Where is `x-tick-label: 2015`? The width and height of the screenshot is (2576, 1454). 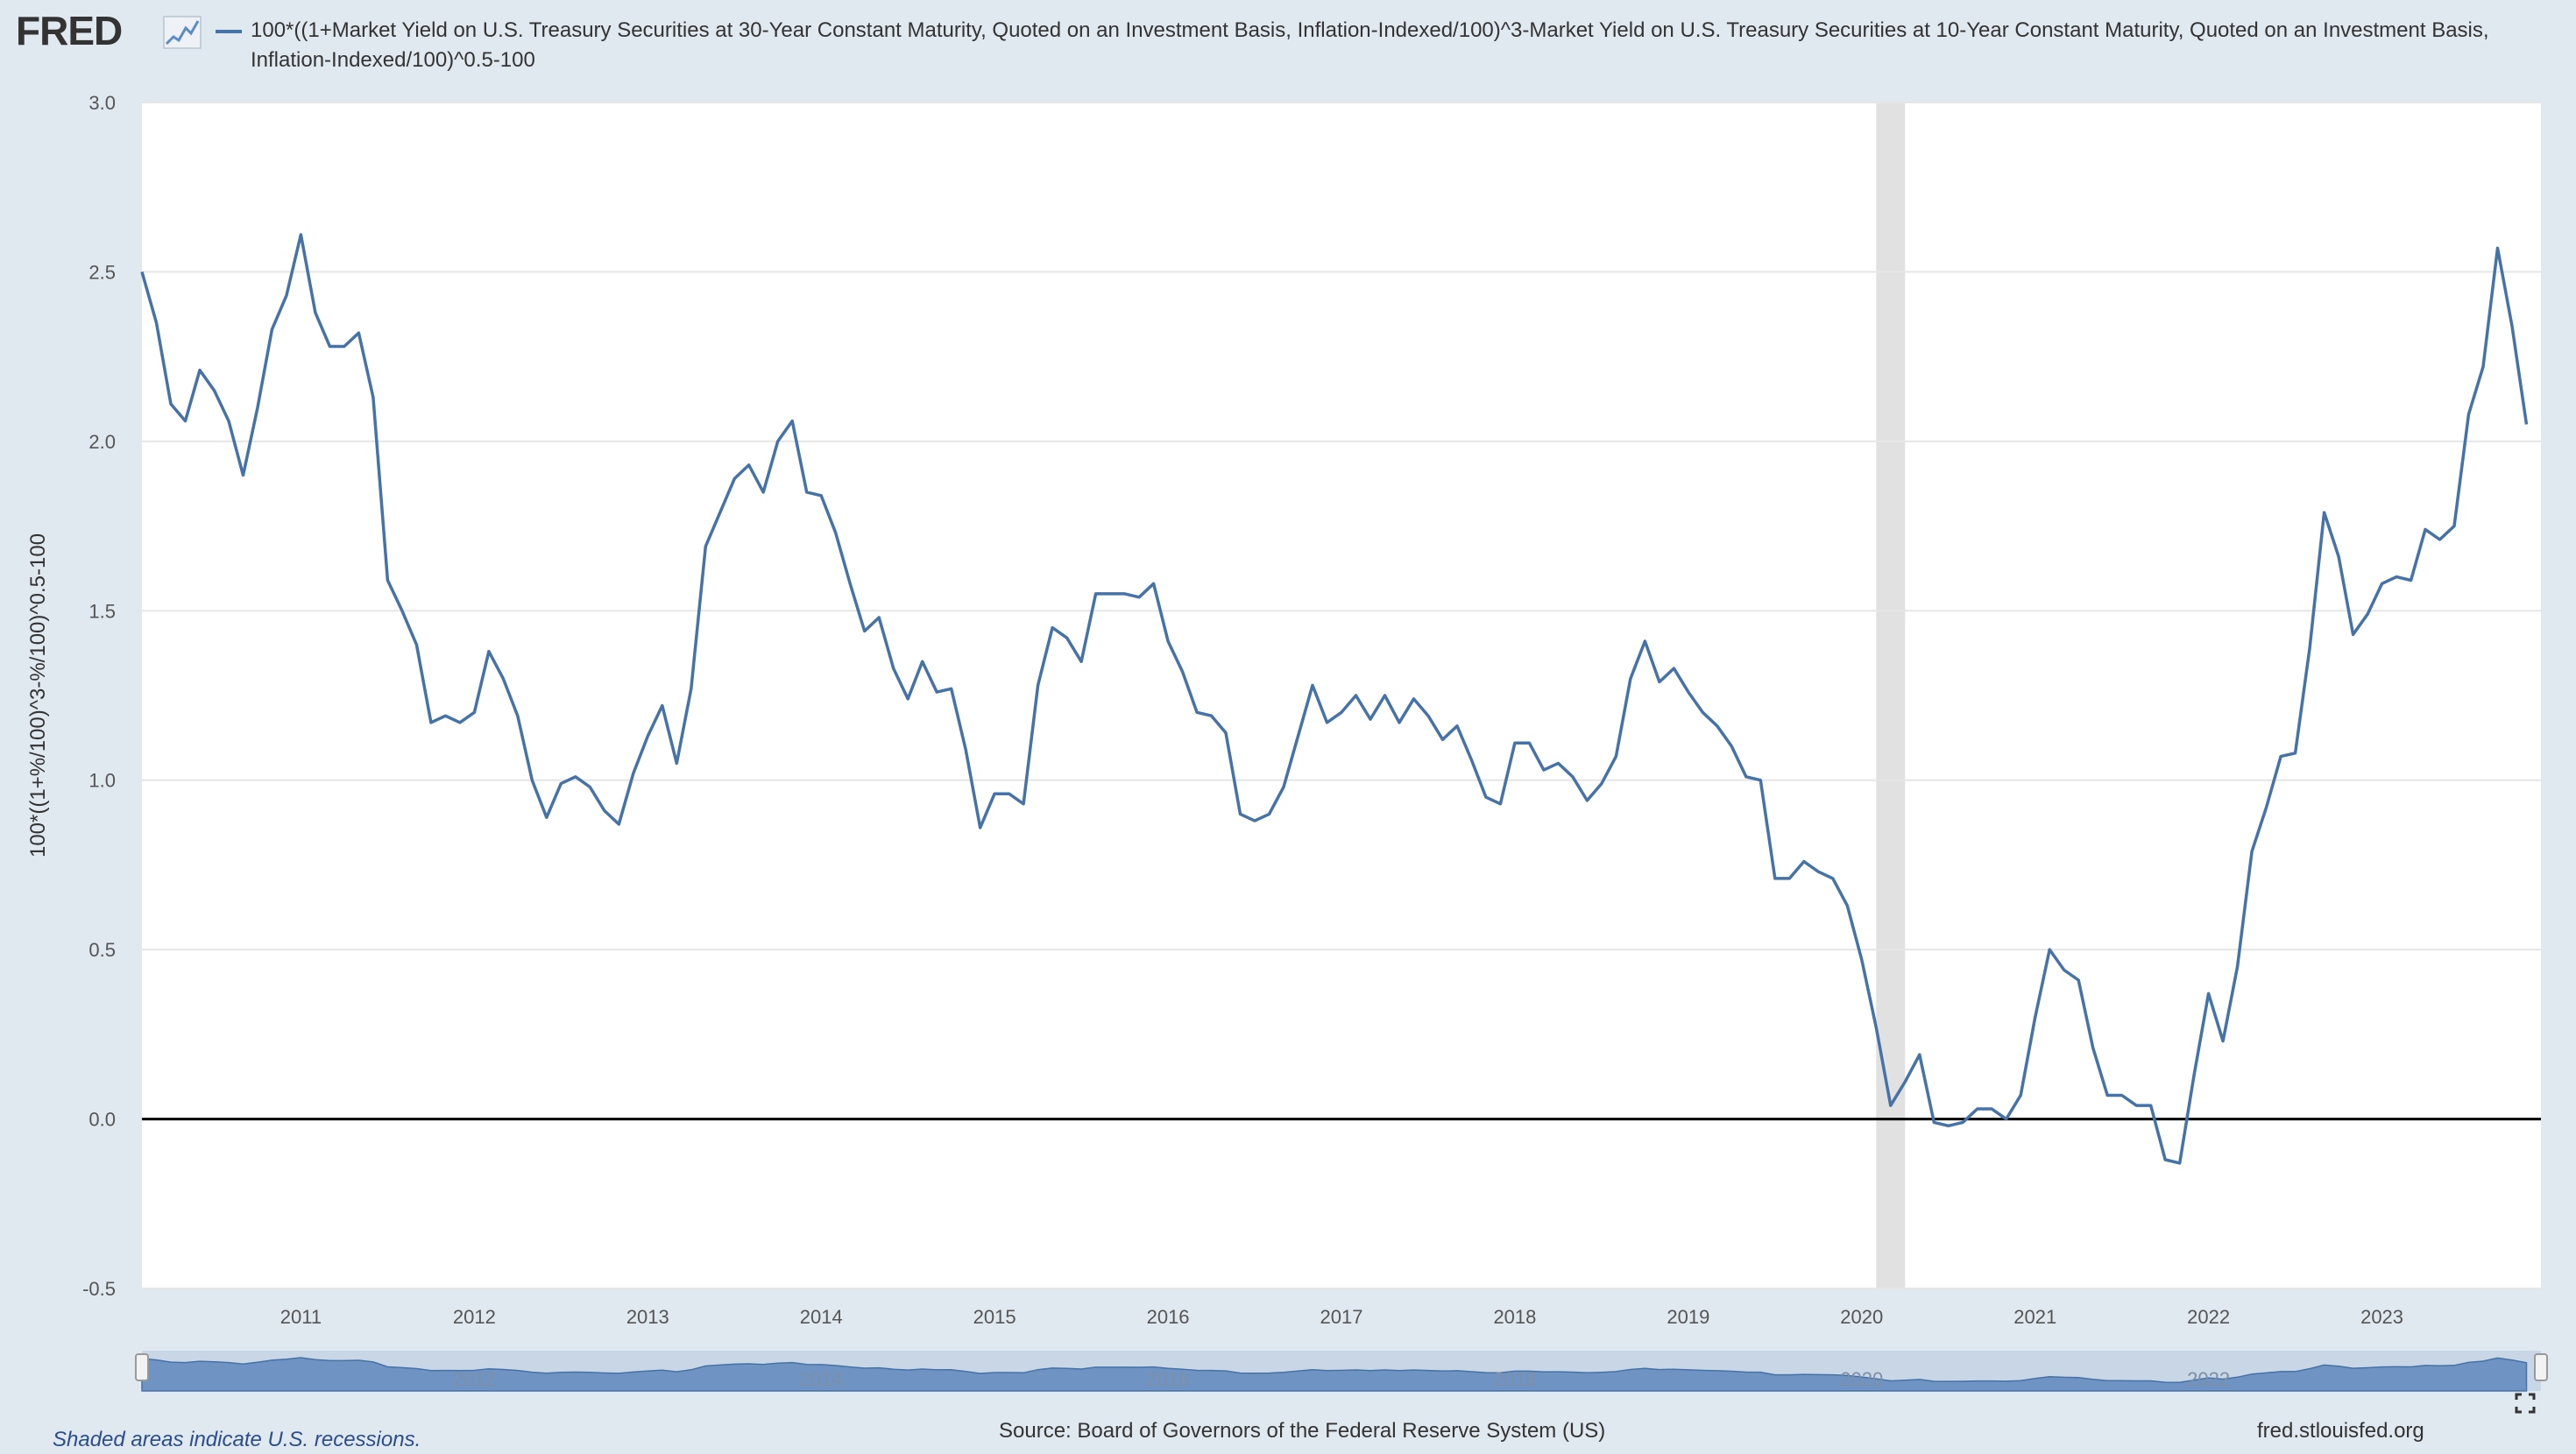
x-tick-label: 2015 is located at coordinates (994, 1317).